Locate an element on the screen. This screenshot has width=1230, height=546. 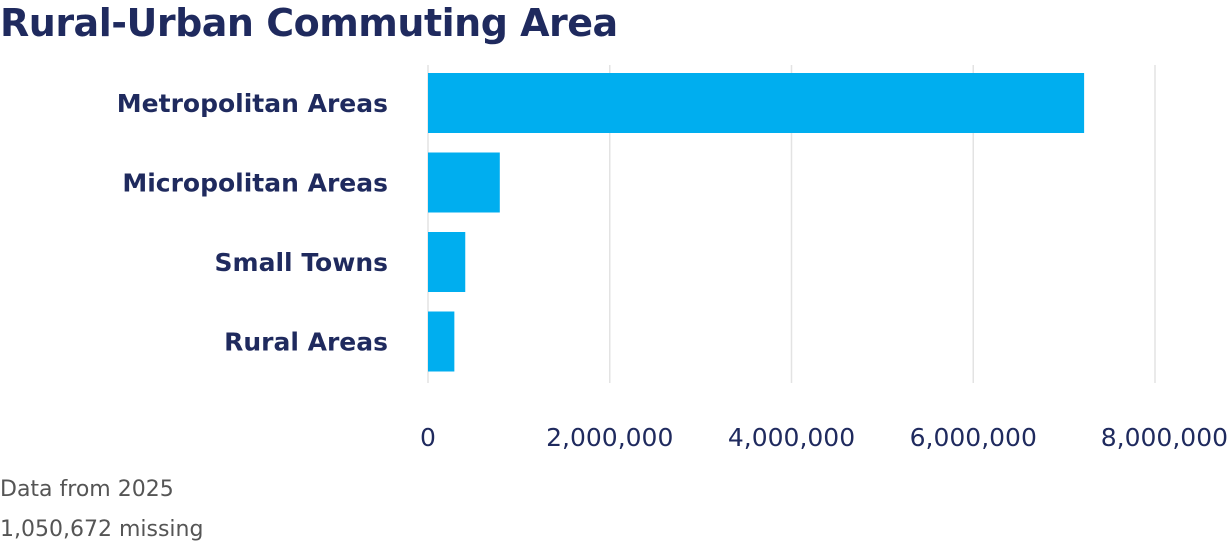
data-year-note: Data from 2025 is located at coordinates (87, 489).